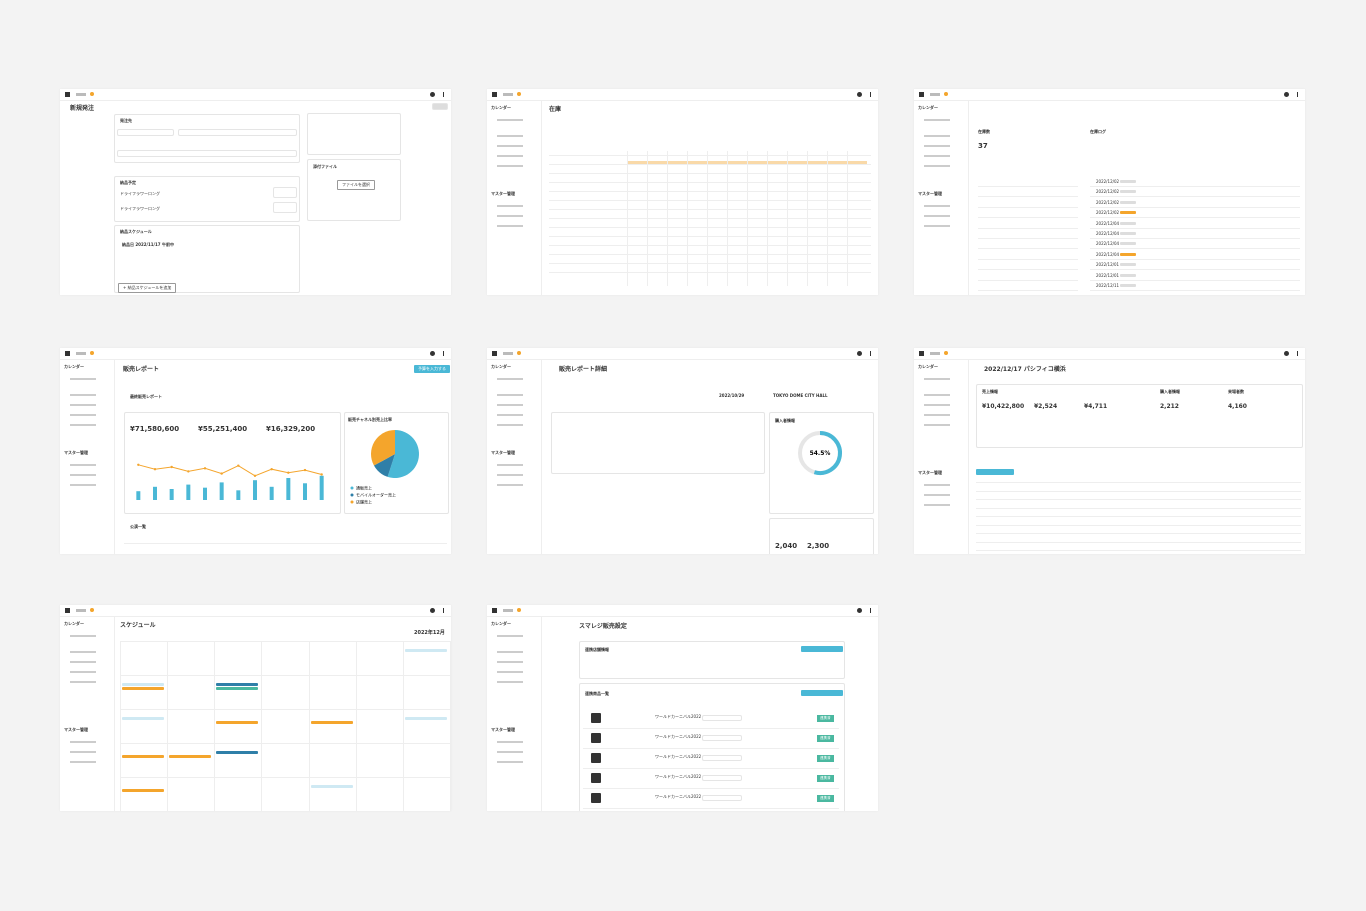 The image size is (1366, 911). I want to click on title: 販売レポート詳細, so click(583, 369).